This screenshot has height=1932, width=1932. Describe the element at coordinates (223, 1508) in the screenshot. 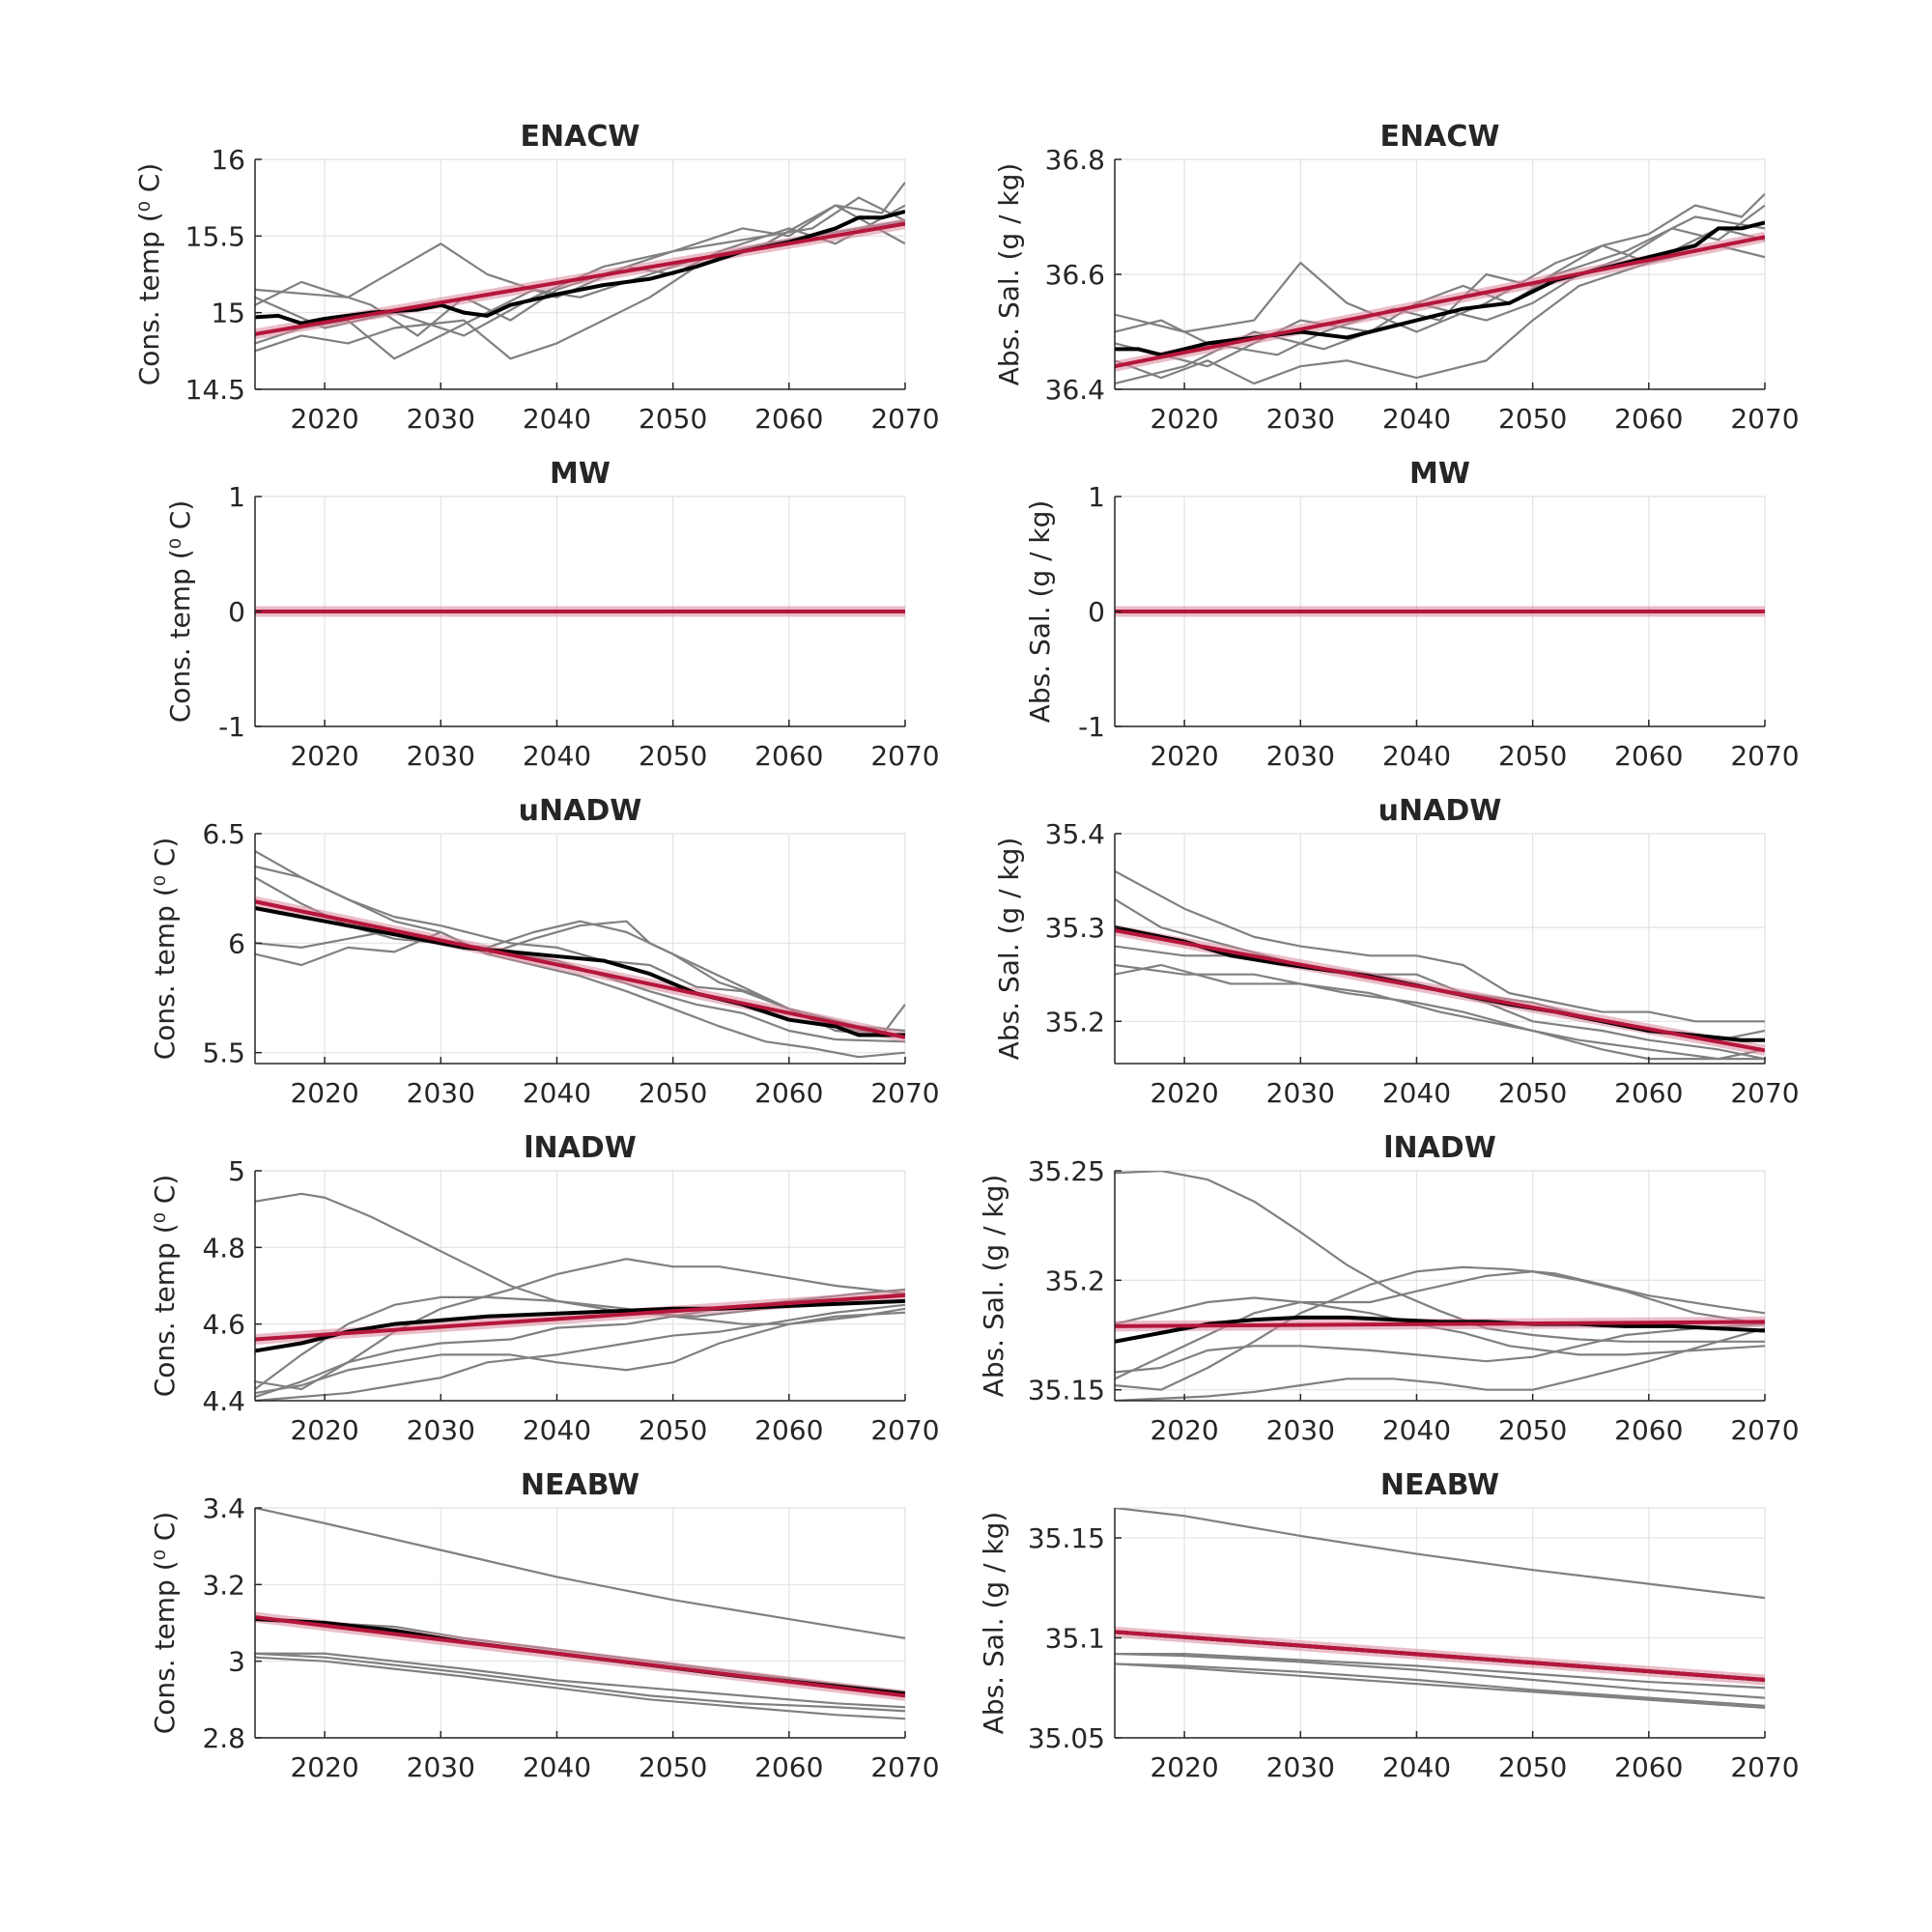

I see `y-tick-label: 3.4` at that location.